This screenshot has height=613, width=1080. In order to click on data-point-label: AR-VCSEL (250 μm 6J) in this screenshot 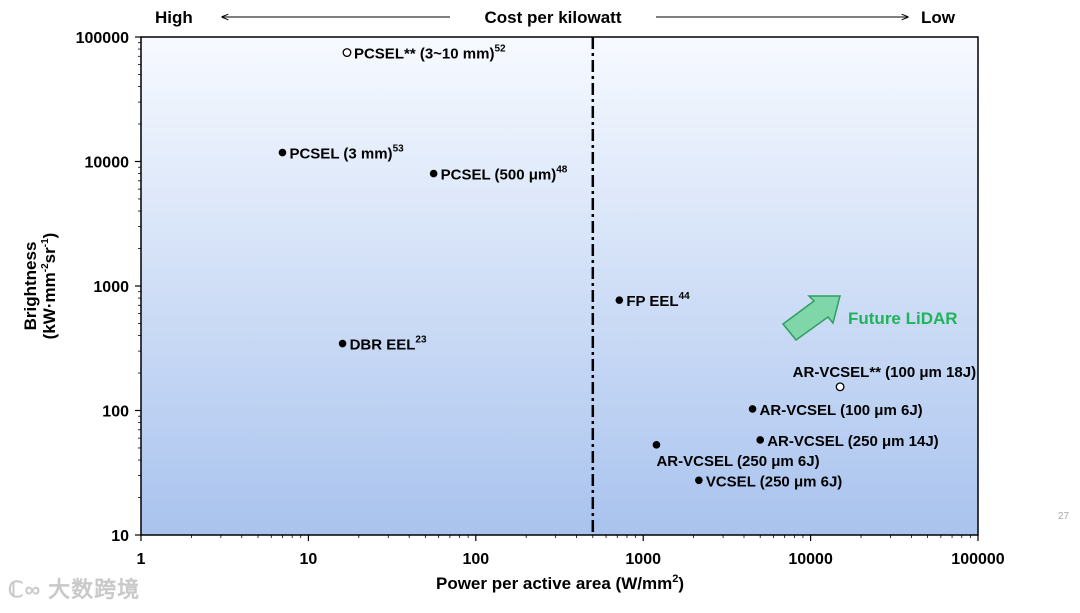, I will do `click(737, 461)`.